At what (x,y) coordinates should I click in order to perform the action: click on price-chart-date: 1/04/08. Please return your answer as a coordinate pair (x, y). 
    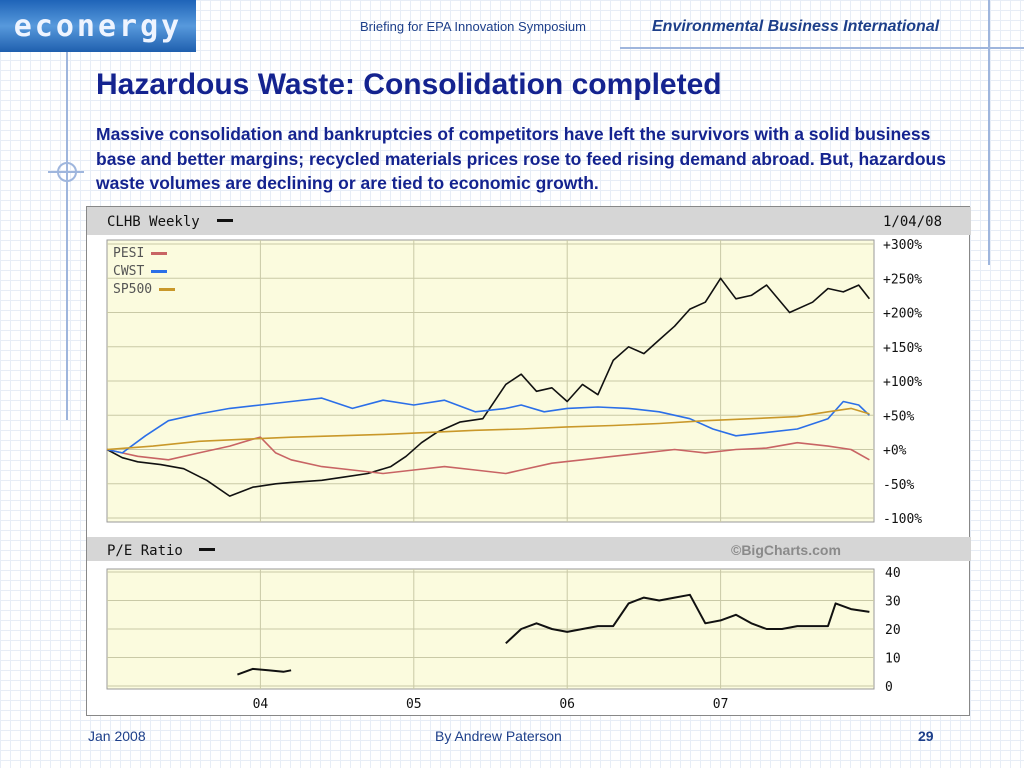
    Looking at the image, I should click on (912, 222).